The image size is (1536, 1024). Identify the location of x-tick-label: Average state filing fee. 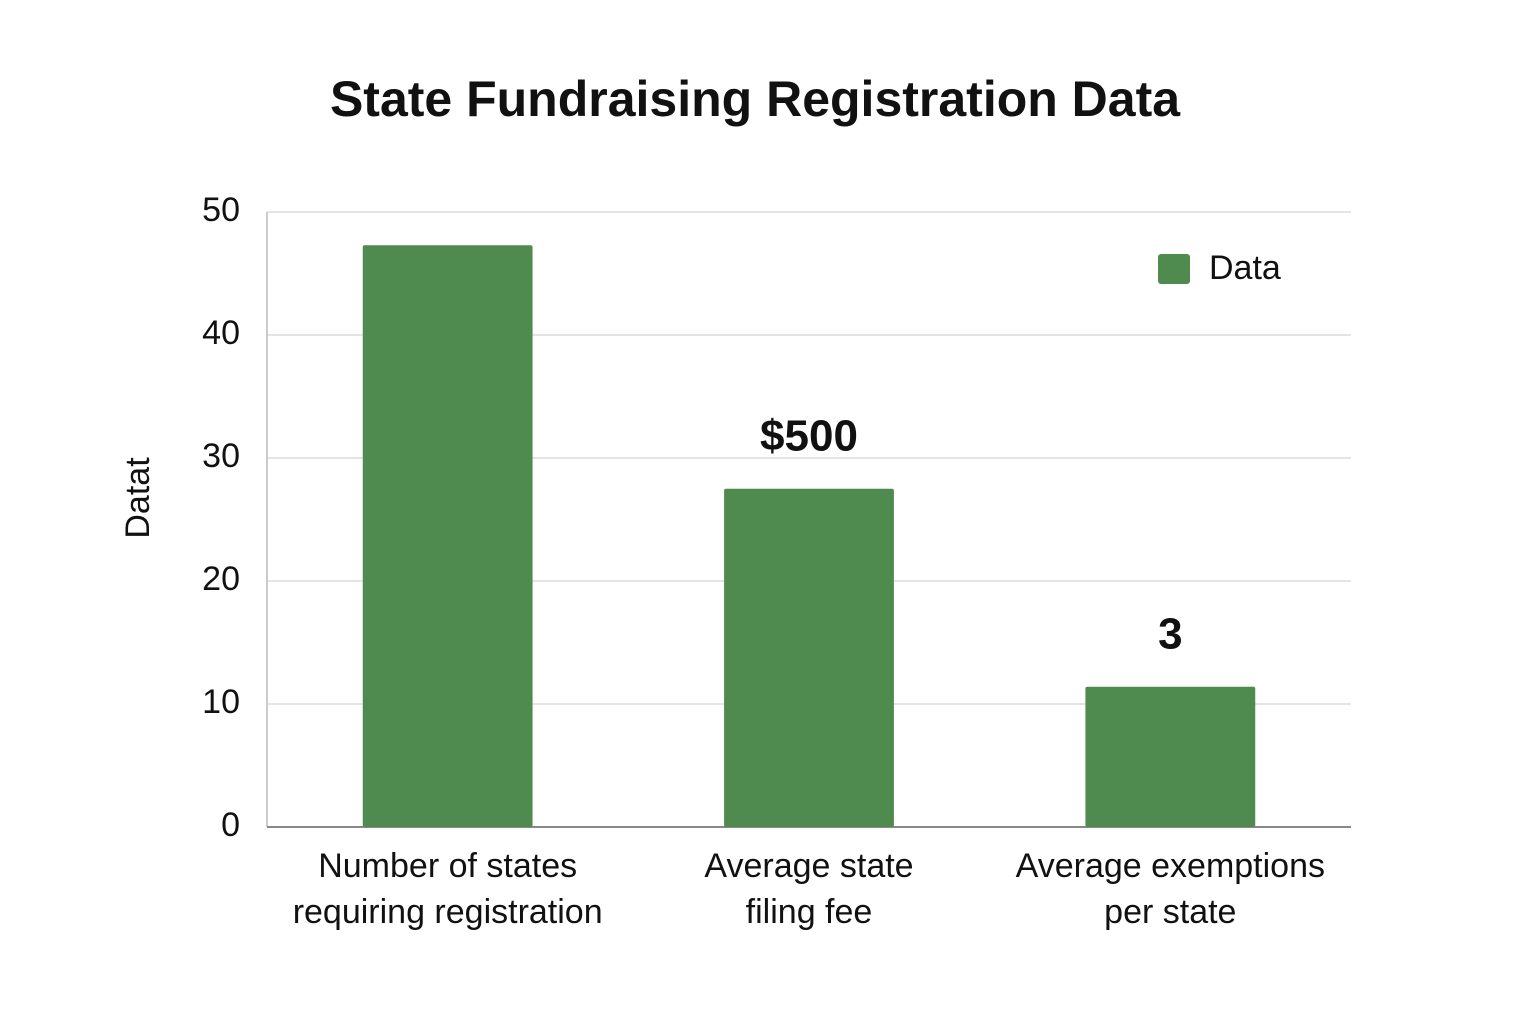
(808, 889).